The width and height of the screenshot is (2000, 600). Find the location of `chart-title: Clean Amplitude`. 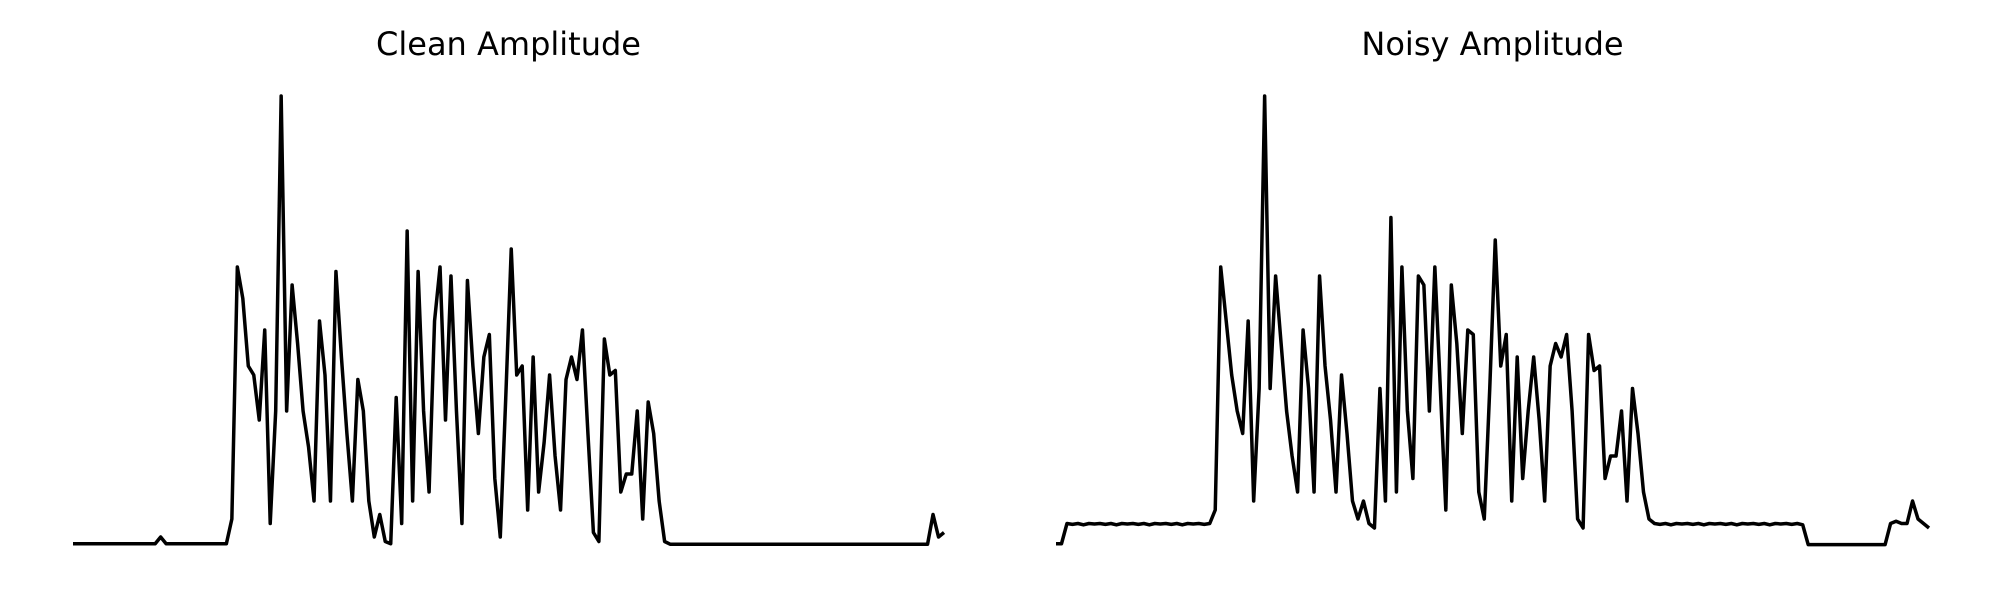

chart-title: Clean Amplitude is located at coordinates (508, 44).